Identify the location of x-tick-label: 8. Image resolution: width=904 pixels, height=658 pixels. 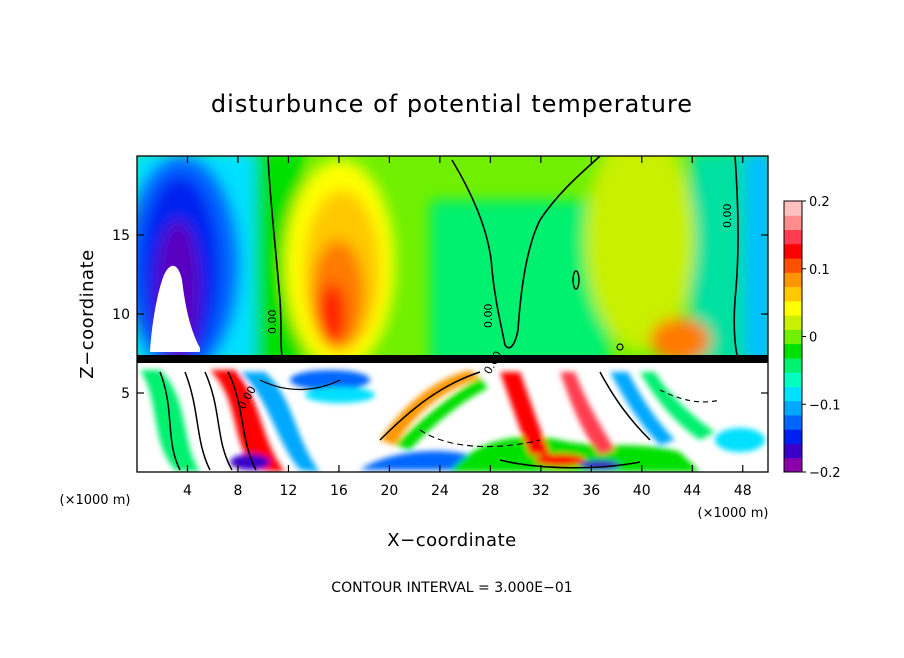
(237, 491).